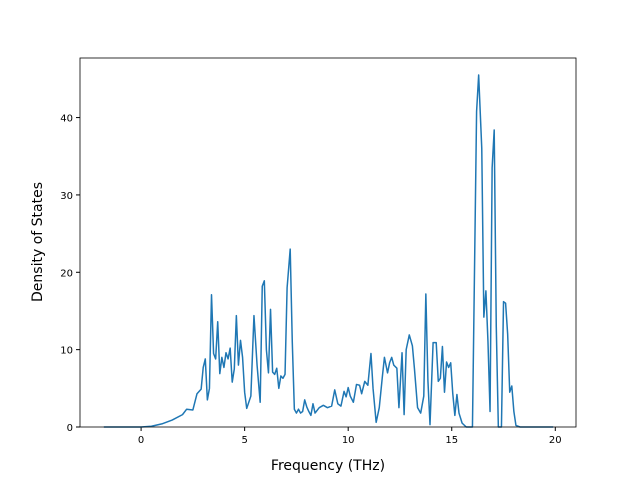 The height and width of the screenshot is (484, 640). I want to click on y-axis-label: Density of States, so click(38, 242).